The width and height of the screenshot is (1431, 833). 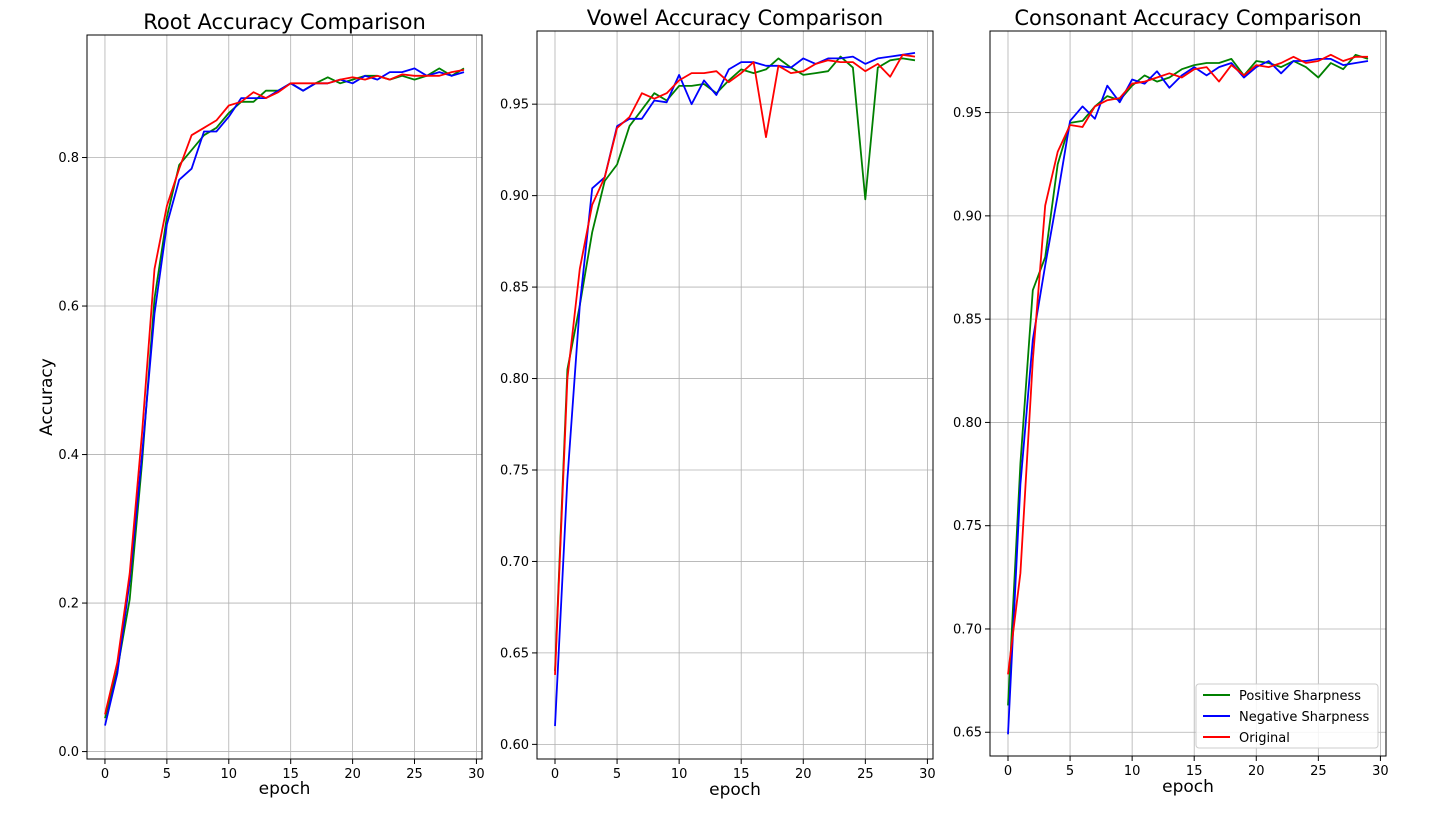 What do you see at coordinates (68, 307) in the screenshot?
I see `y-tick-label: 0.6` at bounding box center [68, 307].